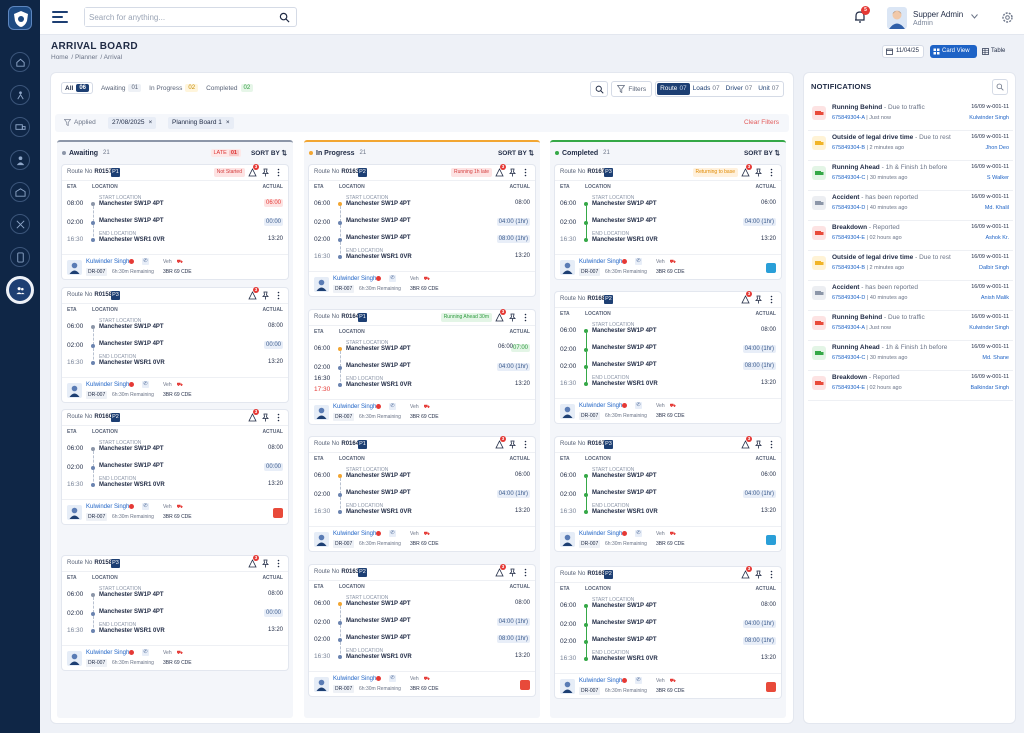  Describe the element at coordinates (226, 153) in the screenshot. I see `late-badge: LATE 01` at that location.